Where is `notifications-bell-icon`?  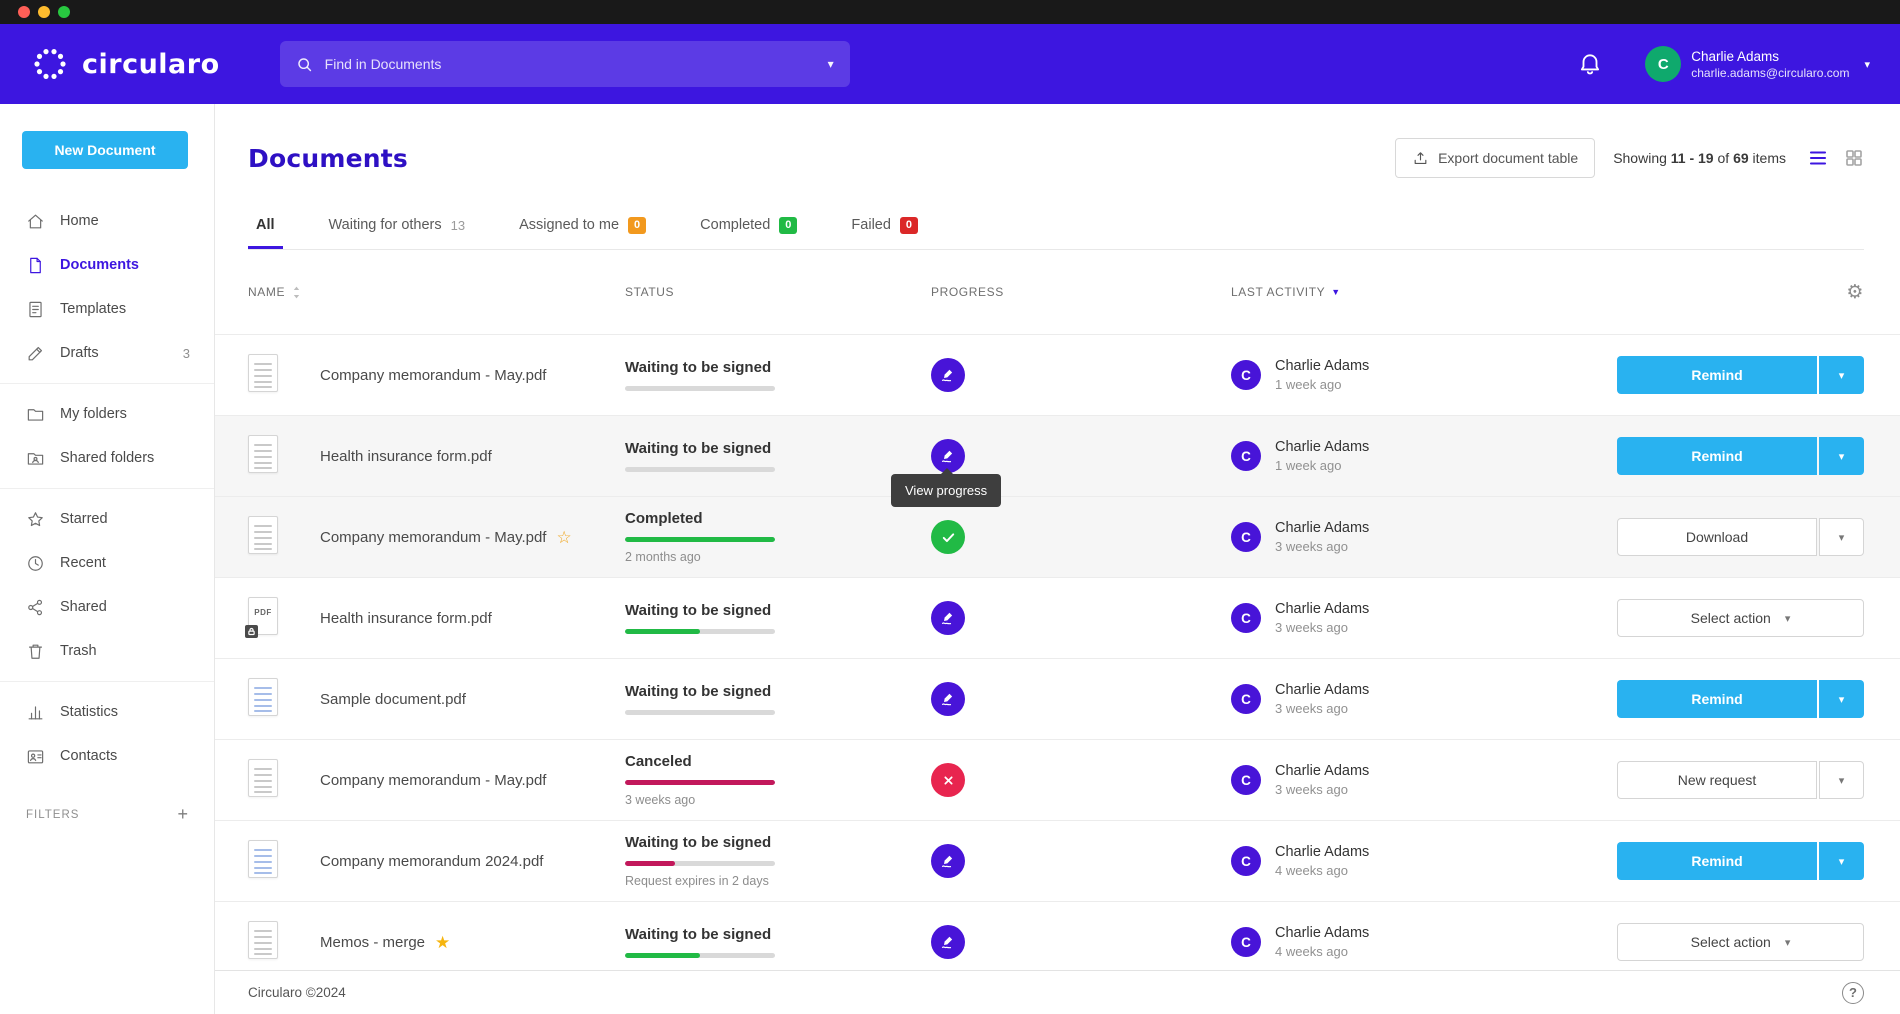 notifications-bell-icon is located at coordinates (1590, 64).